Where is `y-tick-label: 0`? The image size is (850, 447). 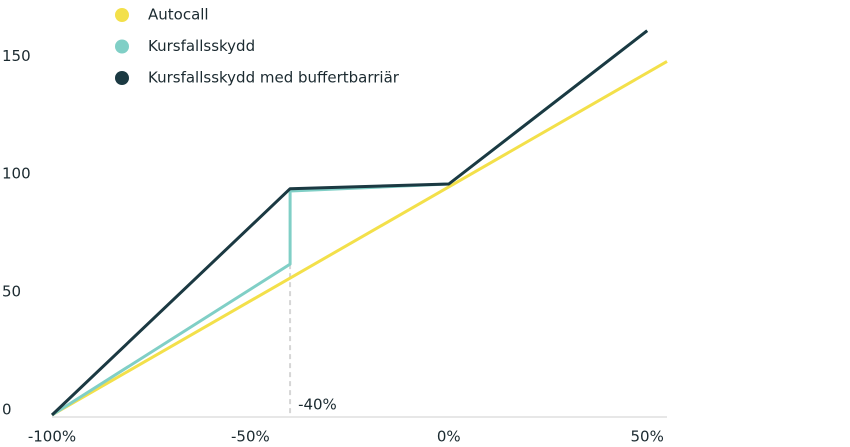
y-tick-label: 0 is located at coordinates (7, 410).